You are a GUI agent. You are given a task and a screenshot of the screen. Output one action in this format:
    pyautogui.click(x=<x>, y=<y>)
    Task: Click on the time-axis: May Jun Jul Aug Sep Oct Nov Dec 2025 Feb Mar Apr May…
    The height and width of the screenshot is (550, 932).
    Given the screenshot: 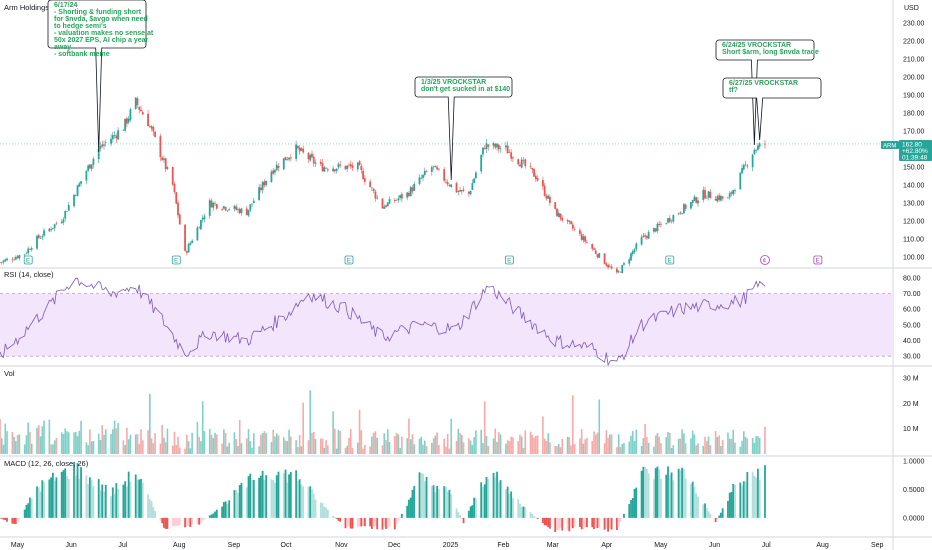 What is the action you would take?
    pyautogui.click(x=447, y=545)
    